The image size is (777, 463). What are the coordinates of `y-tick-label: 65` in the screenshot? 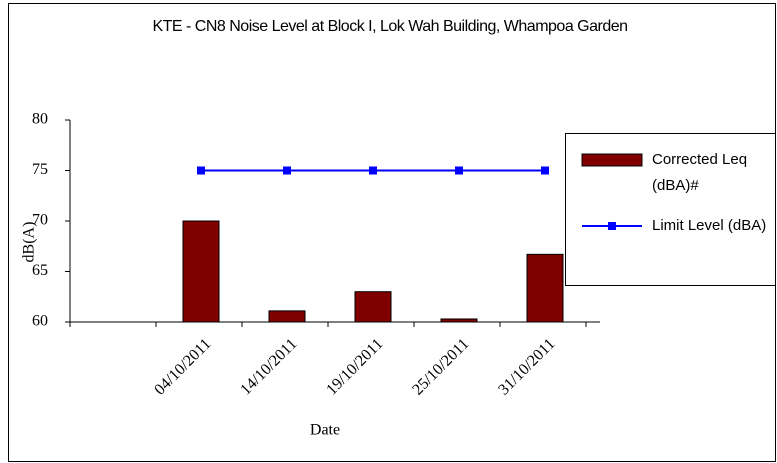 It's located at (40, 270).